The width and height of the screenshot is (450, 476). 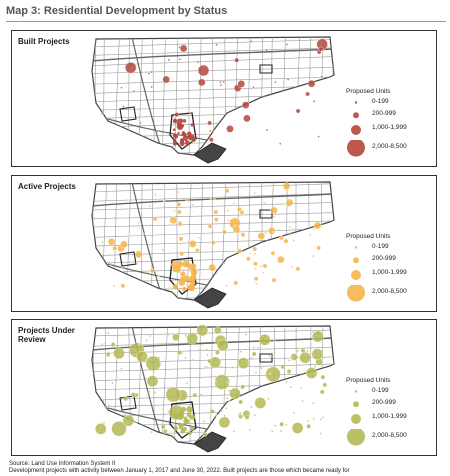 What do you see at coordinates (384, 402) in the screenshot?
I see `legend-label: 200-999` at bounding box center [384, 402].